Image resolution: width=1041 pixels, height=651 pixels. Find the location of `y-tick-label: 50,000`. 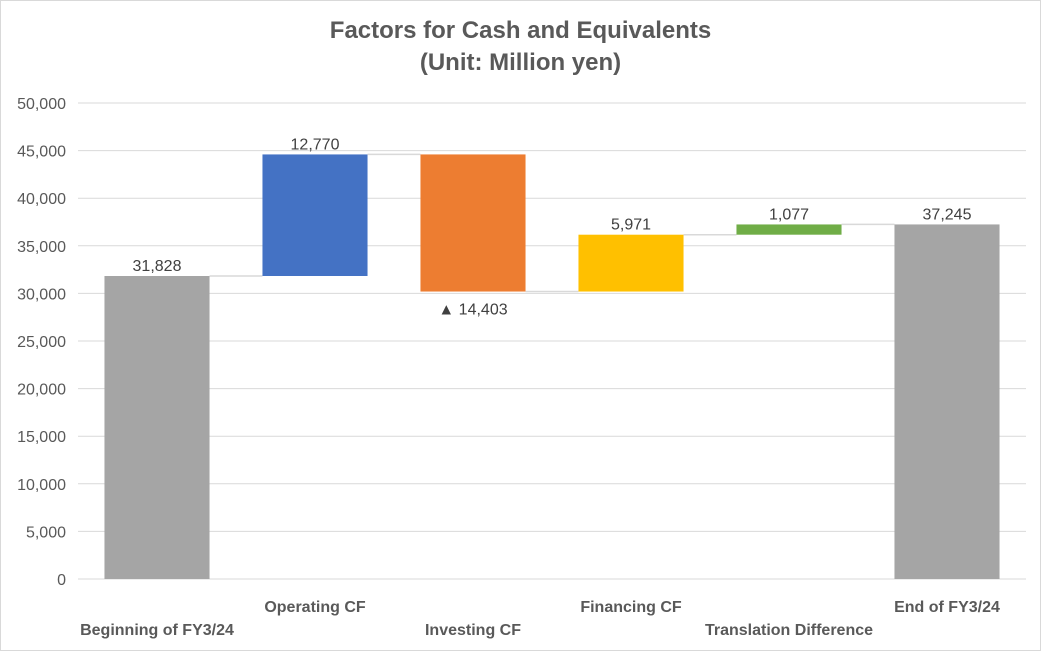

y-tick-label: 50,000 is located at coordinates (41, 104).